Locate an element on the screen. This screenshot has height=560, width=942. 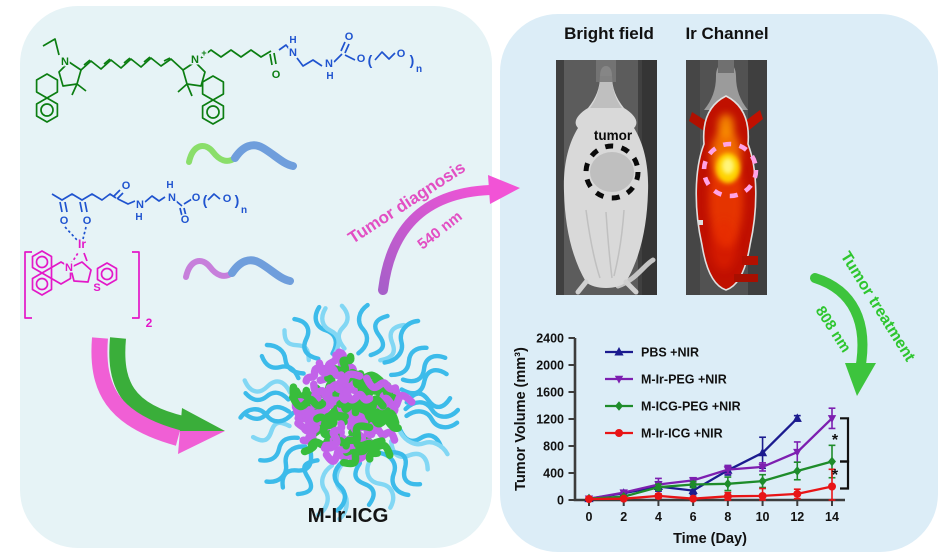
micelle-illustration is located at coordinates (349, 412).